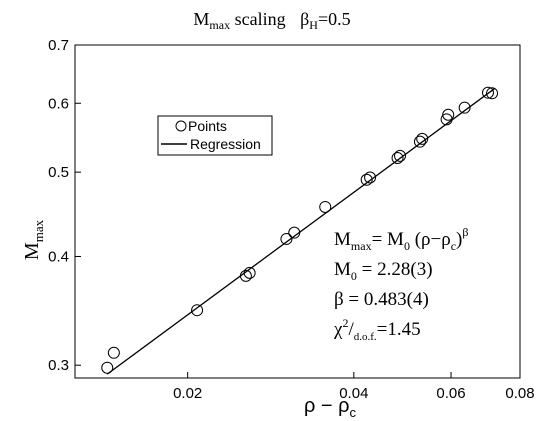  Describe the element at coordinates (58, 45) in the screenshot. I see `y-tick-label: 0.7` at that location.